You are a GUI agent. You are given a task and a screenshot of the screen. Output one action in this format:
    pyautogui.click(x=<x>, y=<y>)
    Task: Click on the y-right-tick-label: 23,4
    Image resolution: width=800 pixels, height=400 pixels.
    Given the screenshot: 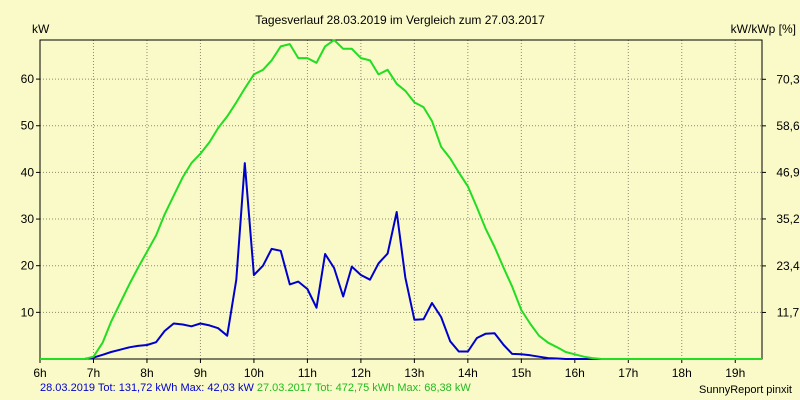 What is the action you would take?
    pyautogui.click(x=788, y=266)
    